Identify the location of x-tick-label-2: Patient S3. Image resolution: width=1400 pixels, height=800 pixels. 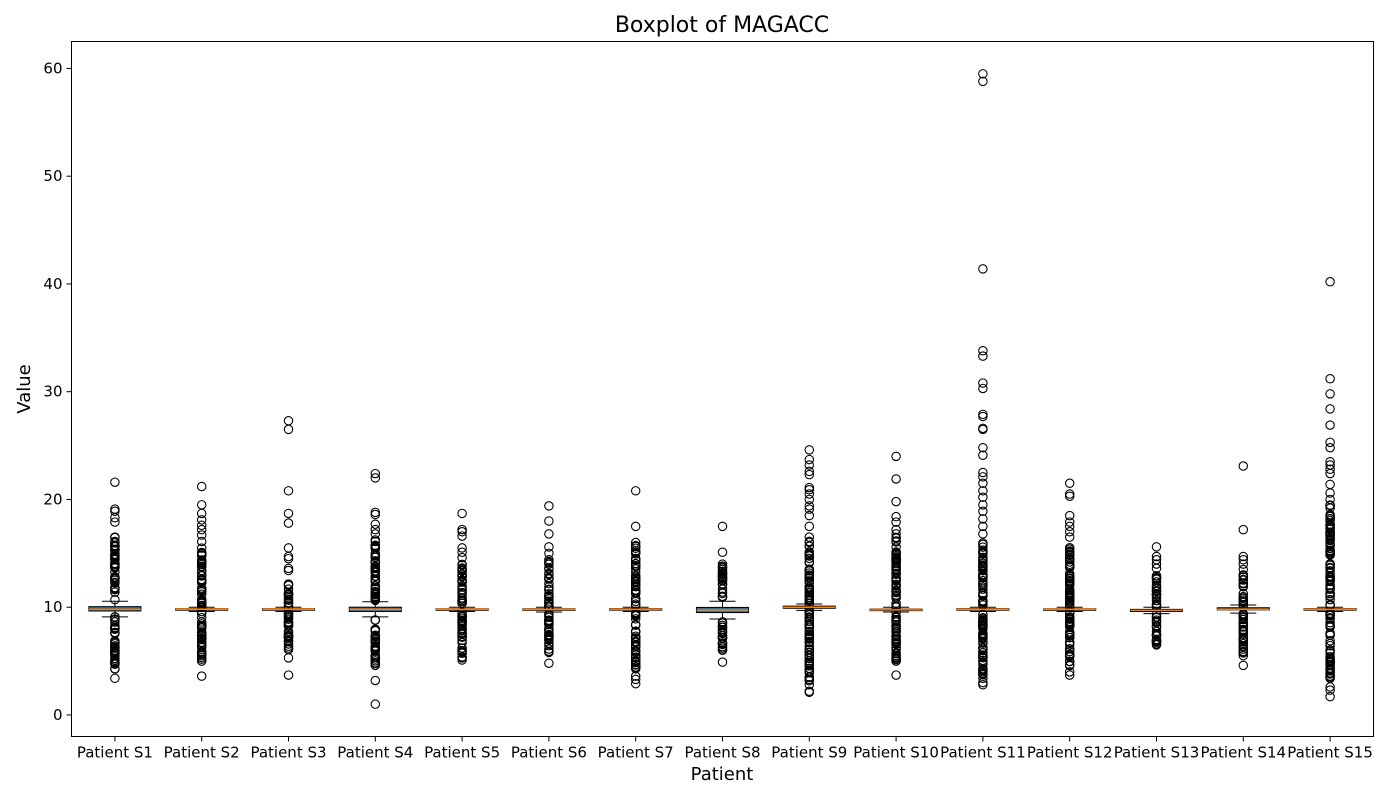
(288, 753).